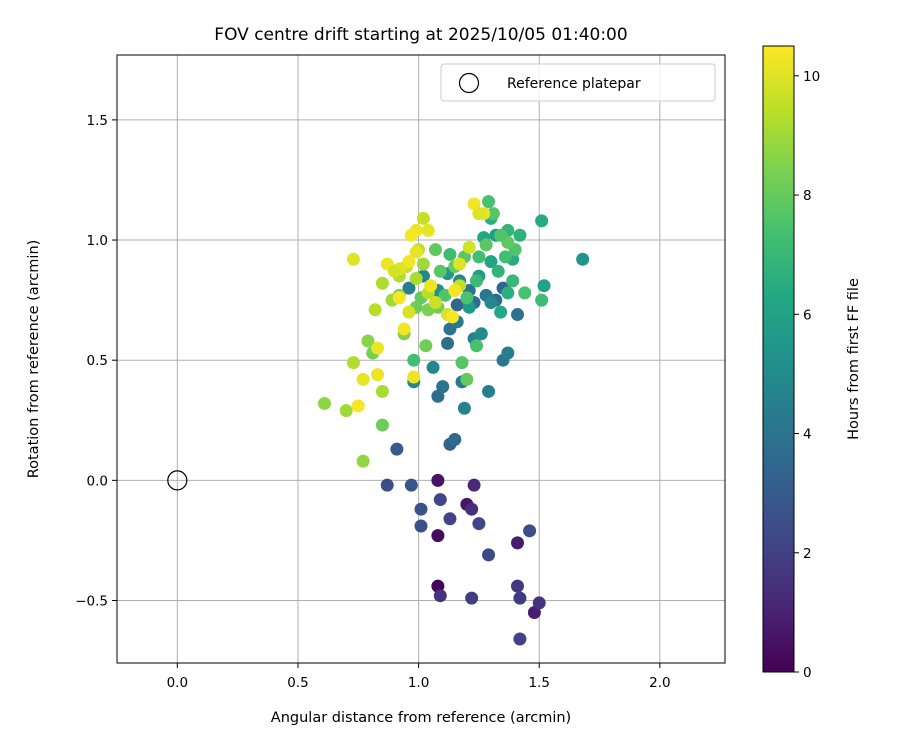 The width and height of the screenshot is (900, 750). Describe the element at coordinates (854, 359) in the screenshot. I see `colorbar-label: Hours from first FF file` at that location.